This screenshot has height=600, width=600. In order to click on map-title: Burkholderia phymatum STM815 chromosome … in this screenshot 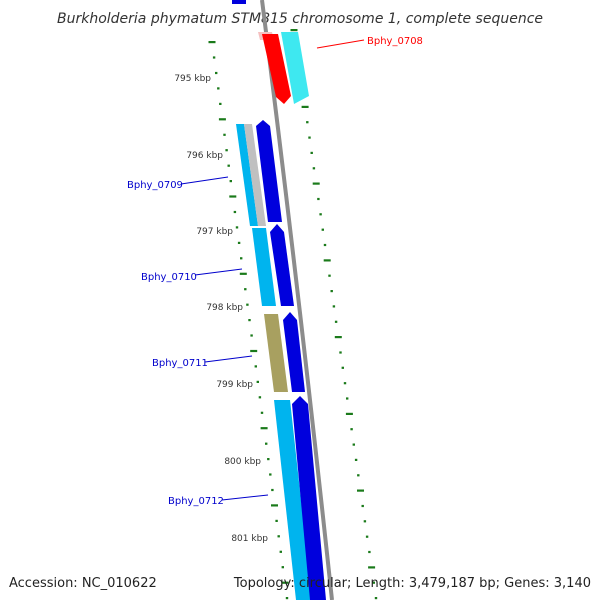, I will do `click(300, 19)`.